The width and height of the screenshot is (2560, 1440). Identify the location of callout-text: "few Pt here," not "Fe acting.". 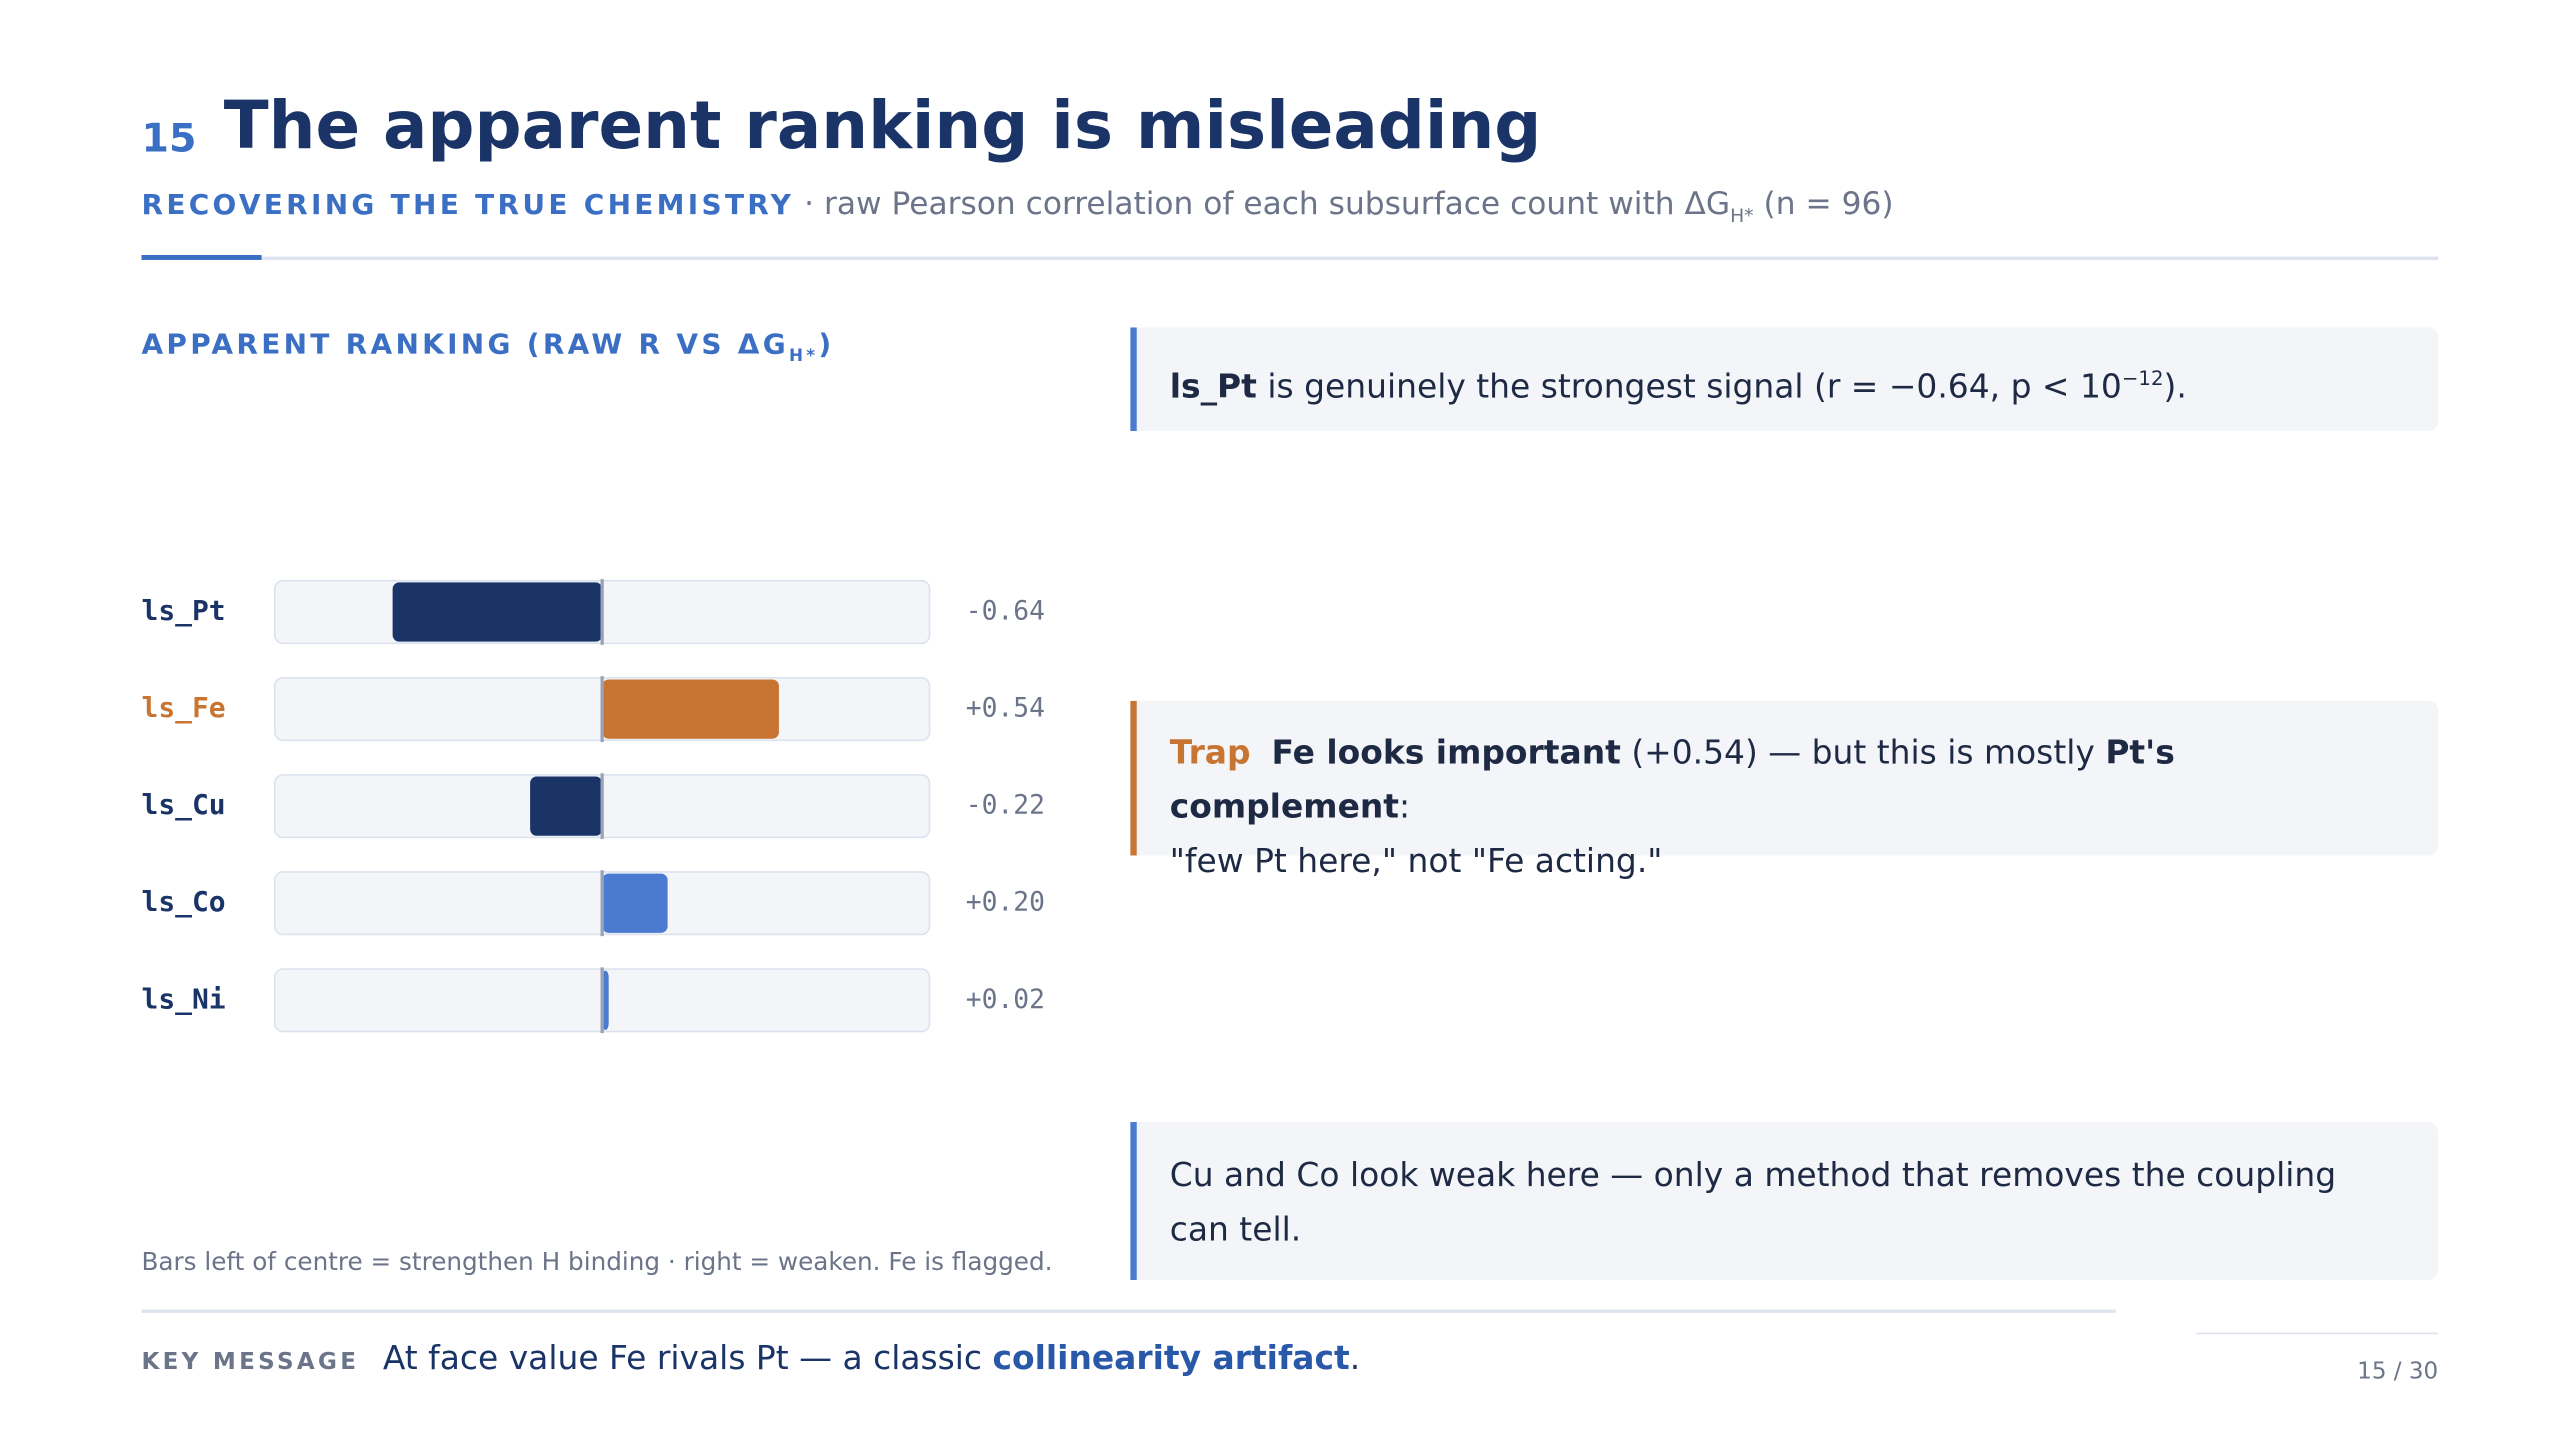
(1416, 860).